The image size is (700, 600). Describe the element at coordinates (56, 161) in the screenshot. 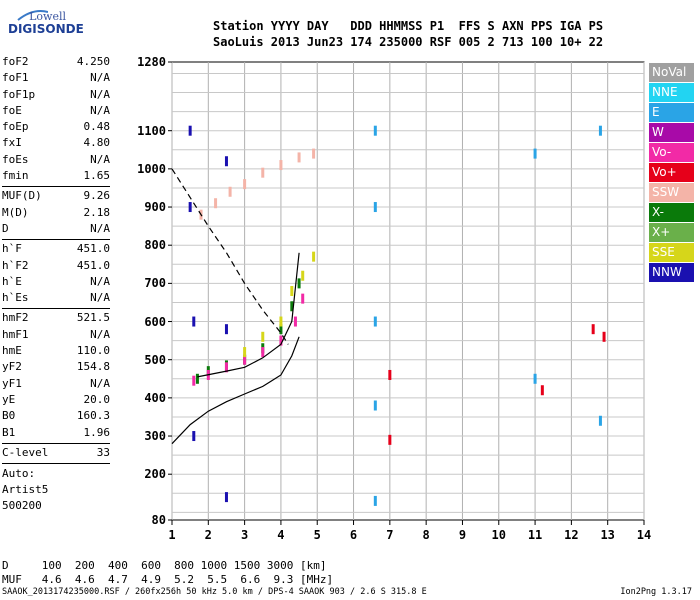

I see `param-row: foEs N/A` at that location.